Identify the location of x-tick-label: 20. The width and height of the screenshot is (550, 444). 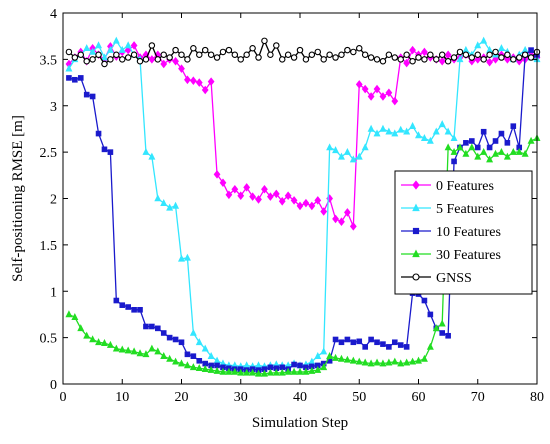
(182, 397).